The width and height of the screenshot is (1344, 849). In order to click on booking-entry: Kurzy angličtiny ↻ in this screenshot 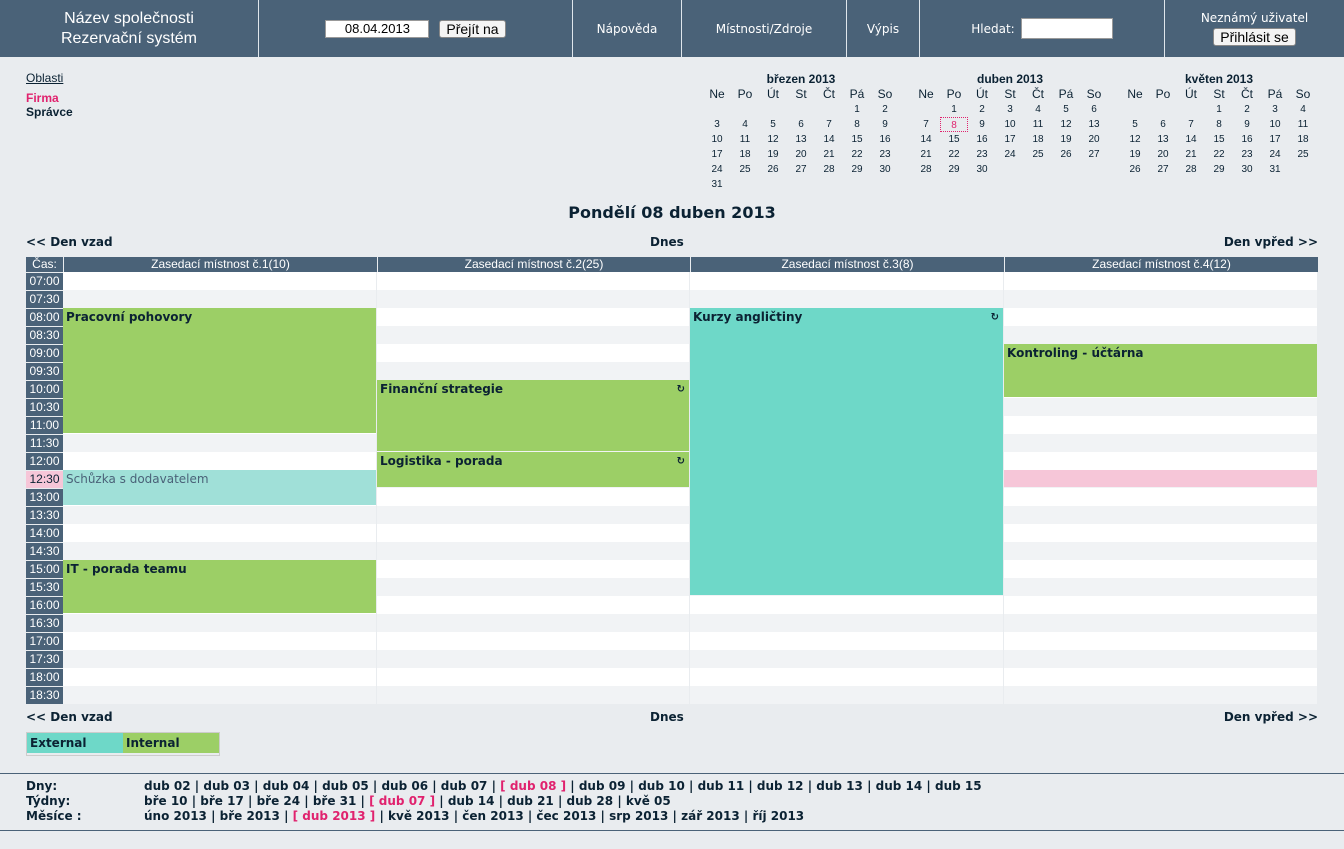, I will do `click(846, 451)`.